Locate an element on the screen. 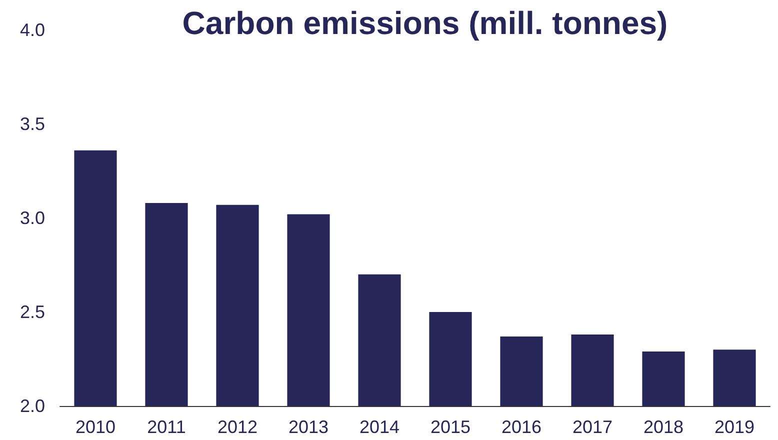 The width and height of the screenshot is (778, 440). x-tick-label: 2016 is located at coordinates (521, 427).